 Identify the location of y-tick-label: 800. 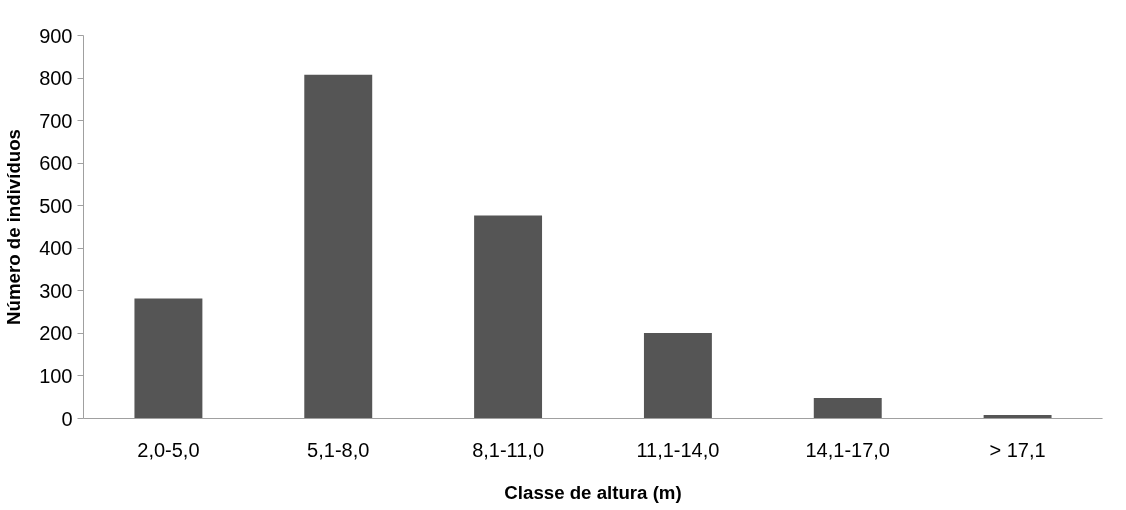
(56, 78).